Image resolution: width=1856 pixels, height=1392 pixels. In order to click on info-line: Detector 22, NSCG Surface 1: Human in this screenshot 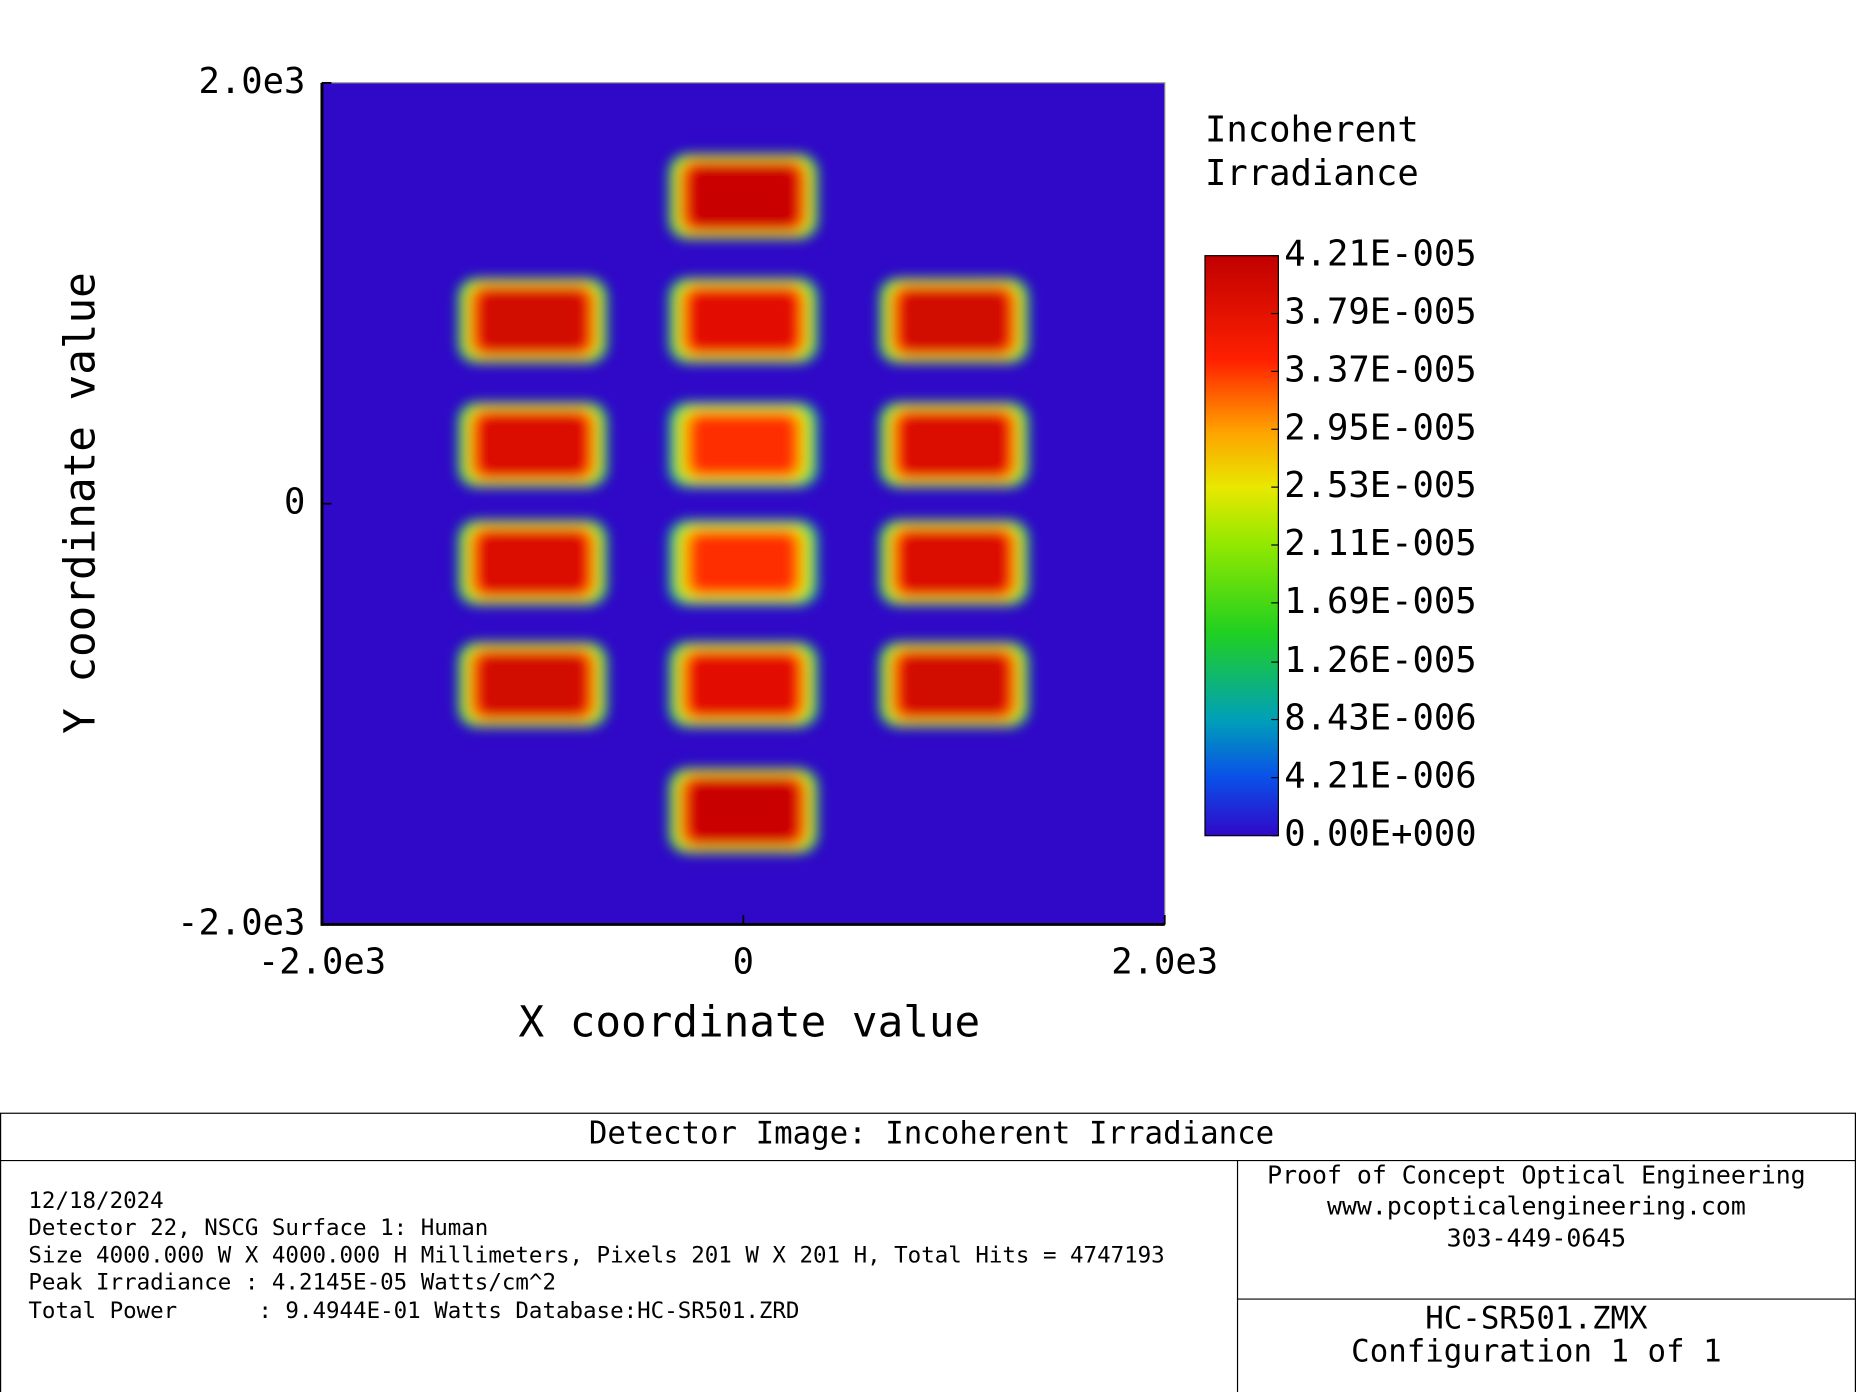, I will do `click(258, 1228)`.